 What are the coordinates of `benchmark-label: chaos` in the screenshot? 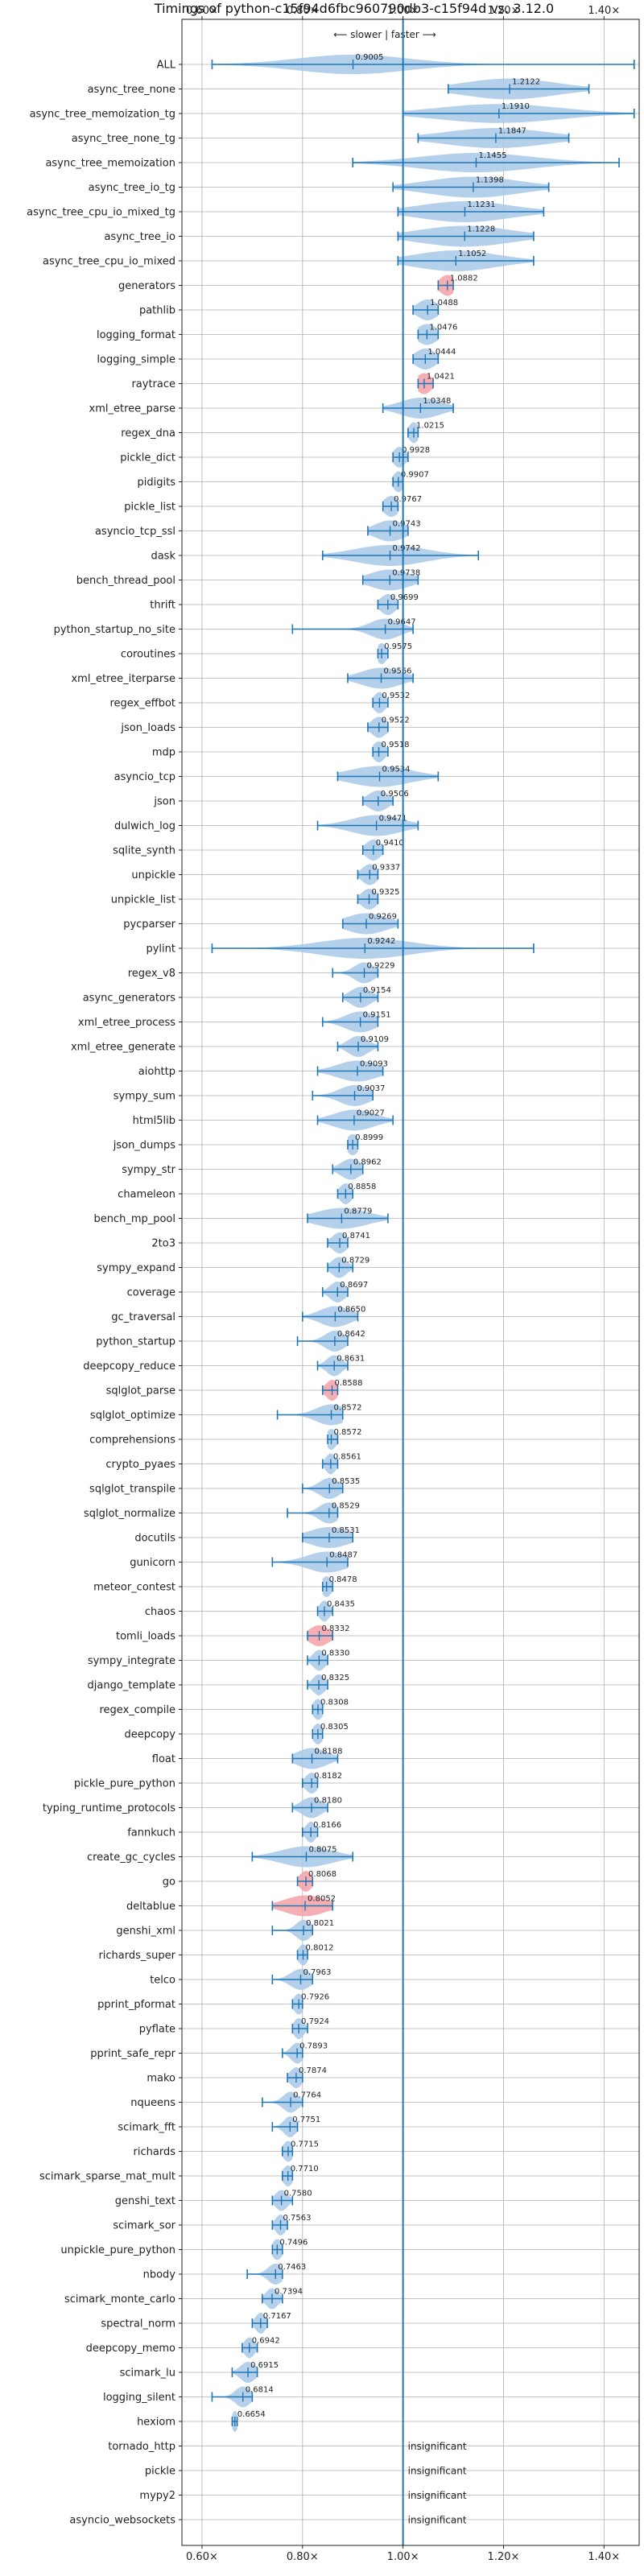 It's located at (160, 1612).